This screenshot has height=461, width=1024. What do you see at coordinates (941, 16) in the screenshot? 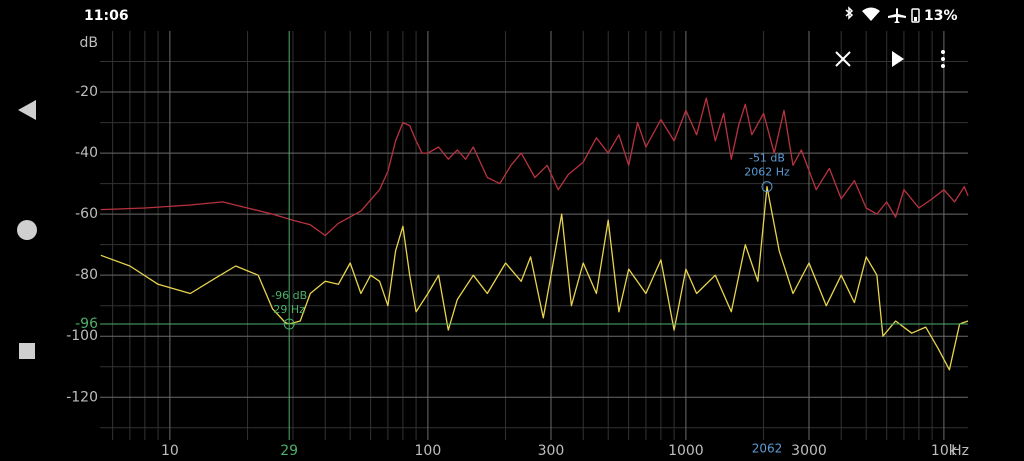
I see `battery-level: 13%` at bounding box center [941, 16].